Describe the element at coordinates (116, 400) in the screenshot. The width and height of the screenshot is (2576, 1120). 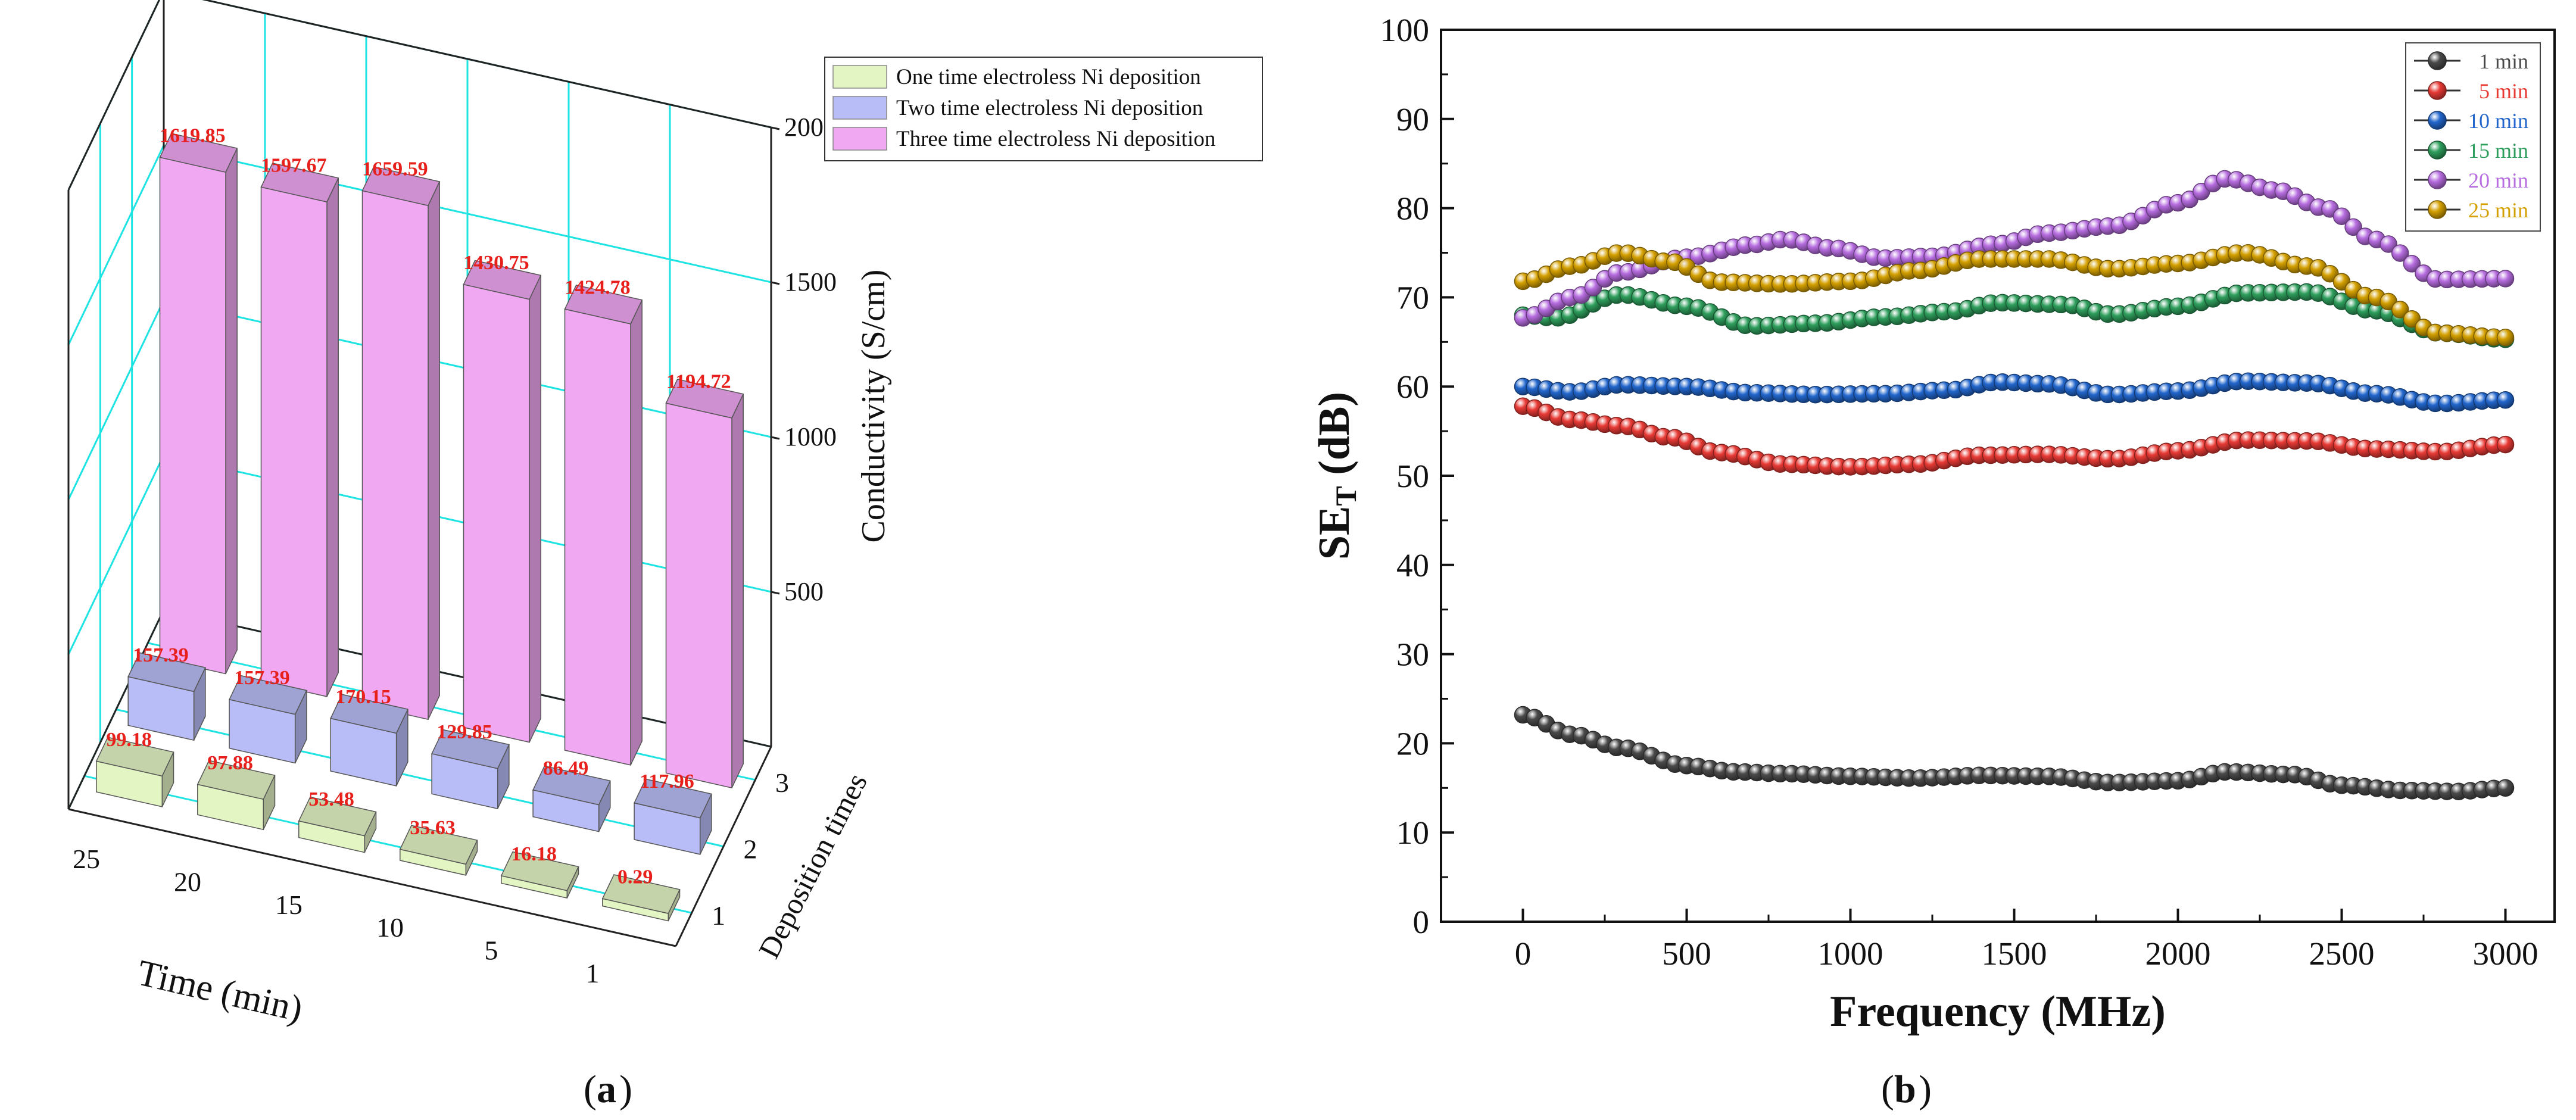
I see `side-wall-gridline` at that location.